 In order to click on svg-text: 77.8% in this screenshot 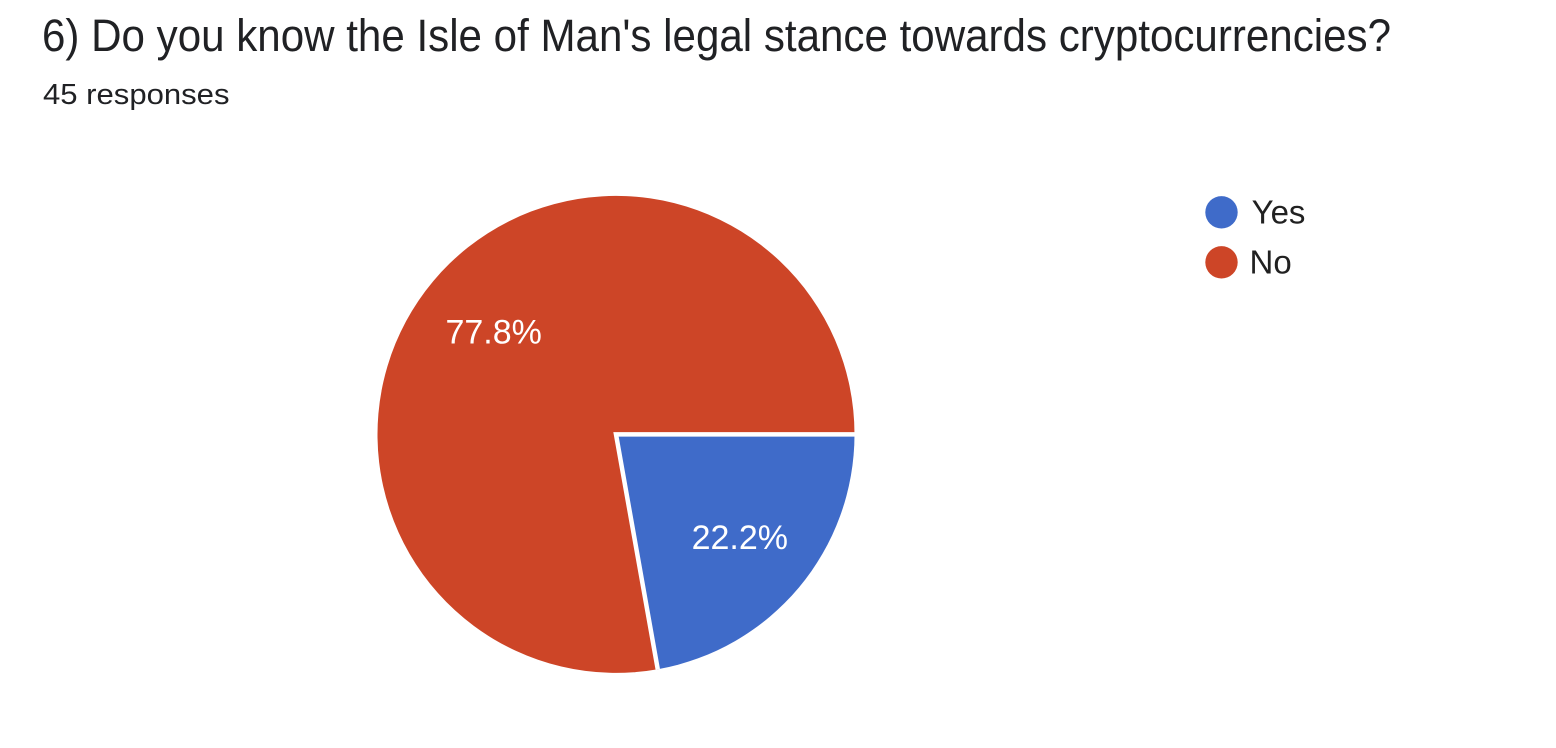, I will do `click(493, 332)`.